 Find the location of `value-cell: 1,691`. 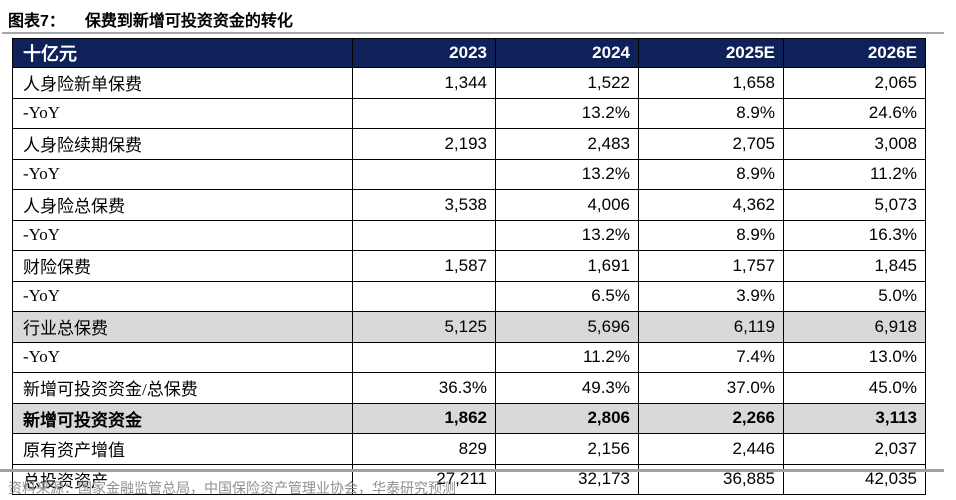

value-cell: 1,691 is located at coordinates (567, 266).